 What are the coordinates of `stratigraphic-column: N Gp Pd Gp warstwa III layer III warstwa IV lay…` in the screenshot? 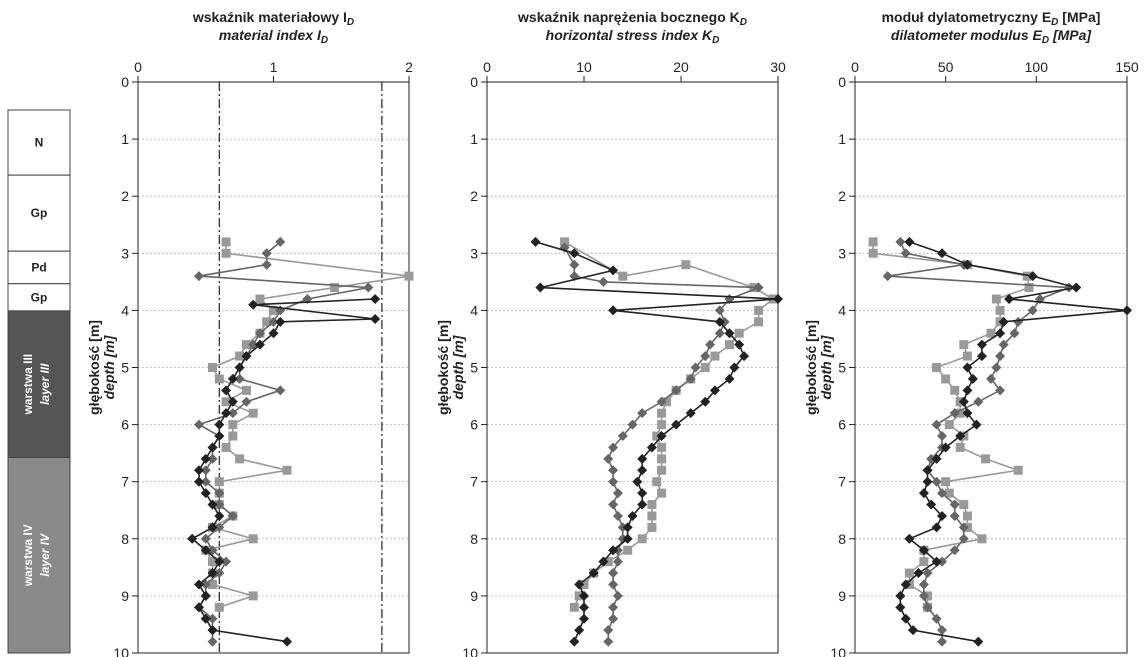 It's located at (39, 381).